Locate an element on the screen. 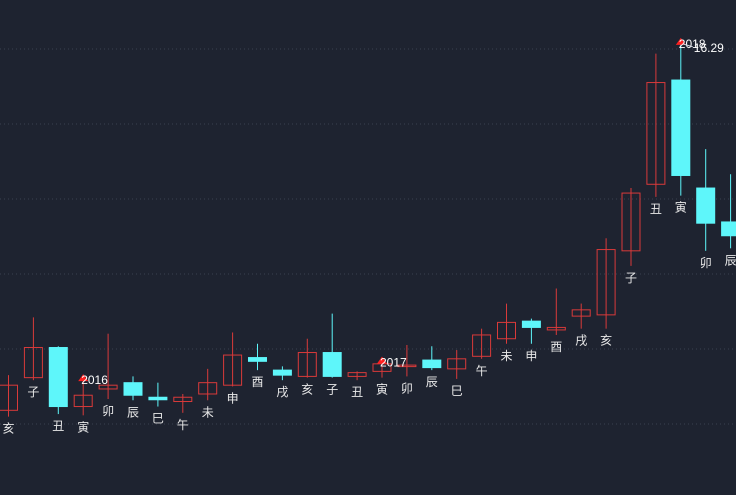 The width and height of the screenshot is (736, 495). year-marker-label: 2017 is located at coordinates (393, 363).